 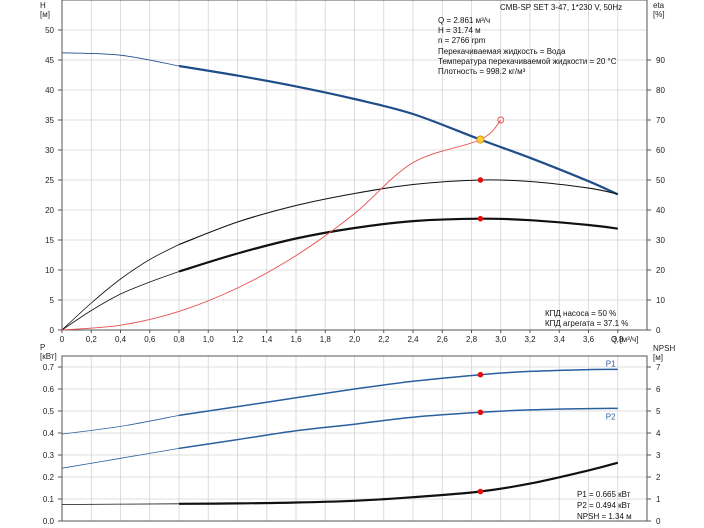 What do you see at coordinates (660, 300) in the screenshot?
I see `y2-tick-label: 10` at bounding box center [660, 300].